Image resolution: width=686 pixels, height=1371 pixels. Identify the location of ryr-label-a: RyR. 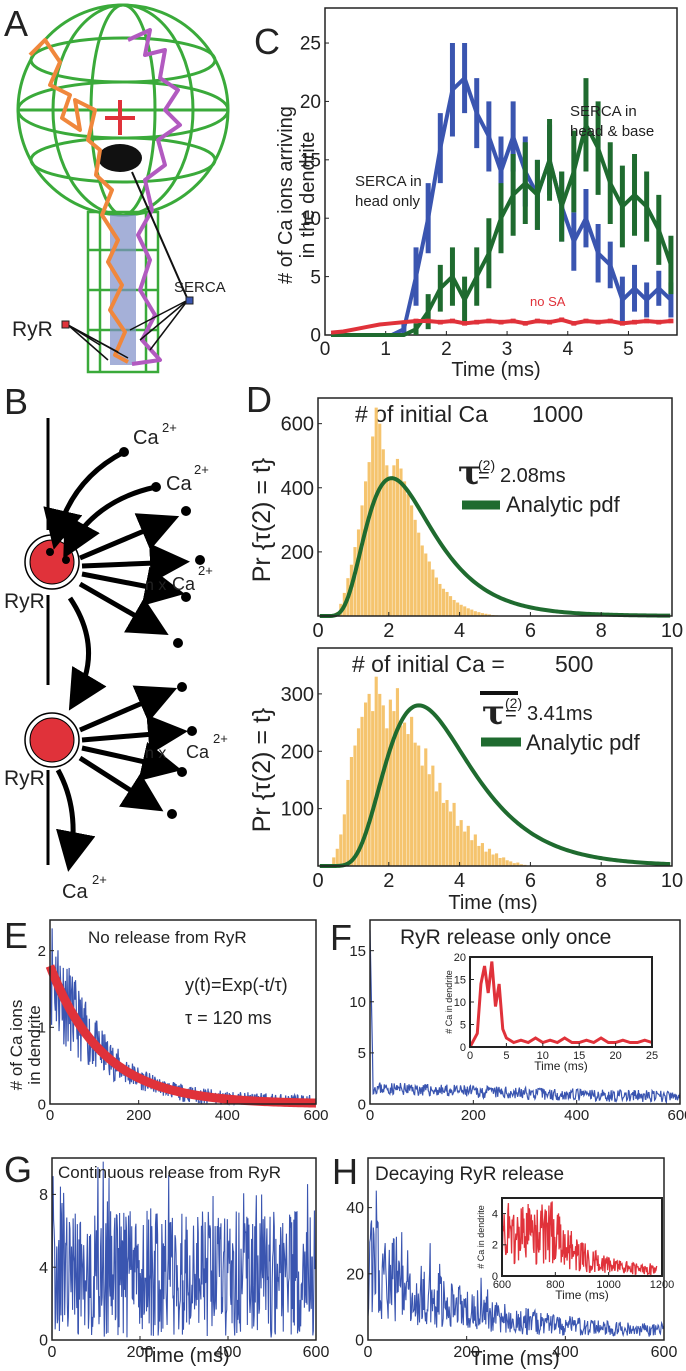
(32, 329).